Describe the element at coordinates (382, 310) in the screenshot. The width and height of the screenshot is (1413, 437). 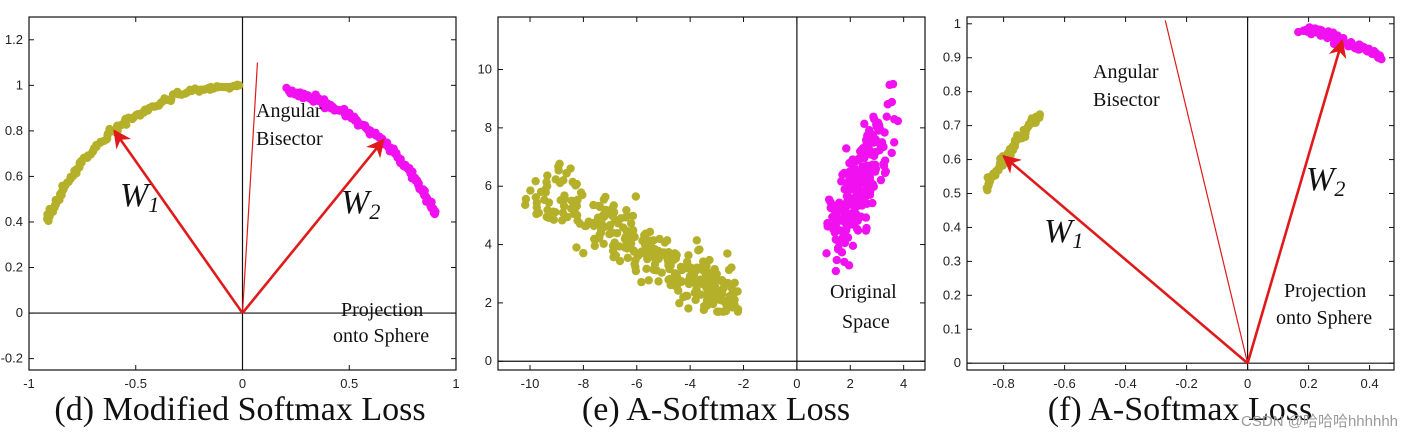
I see `annotation-space-line1: Projection` at that location.